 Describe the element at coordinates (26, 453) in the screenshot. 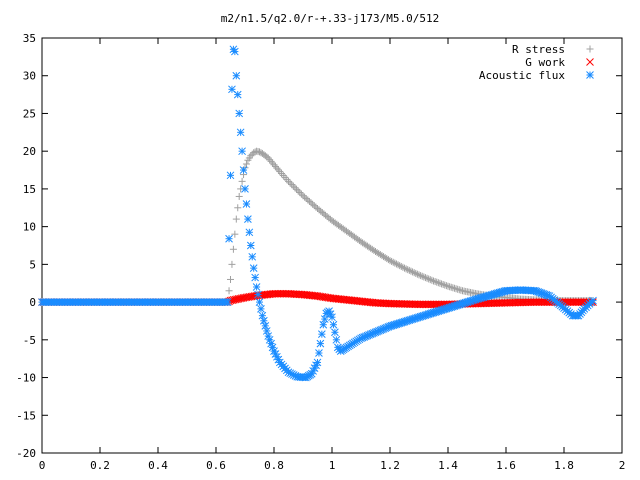

I see `y-tick-label: -20` at that location.